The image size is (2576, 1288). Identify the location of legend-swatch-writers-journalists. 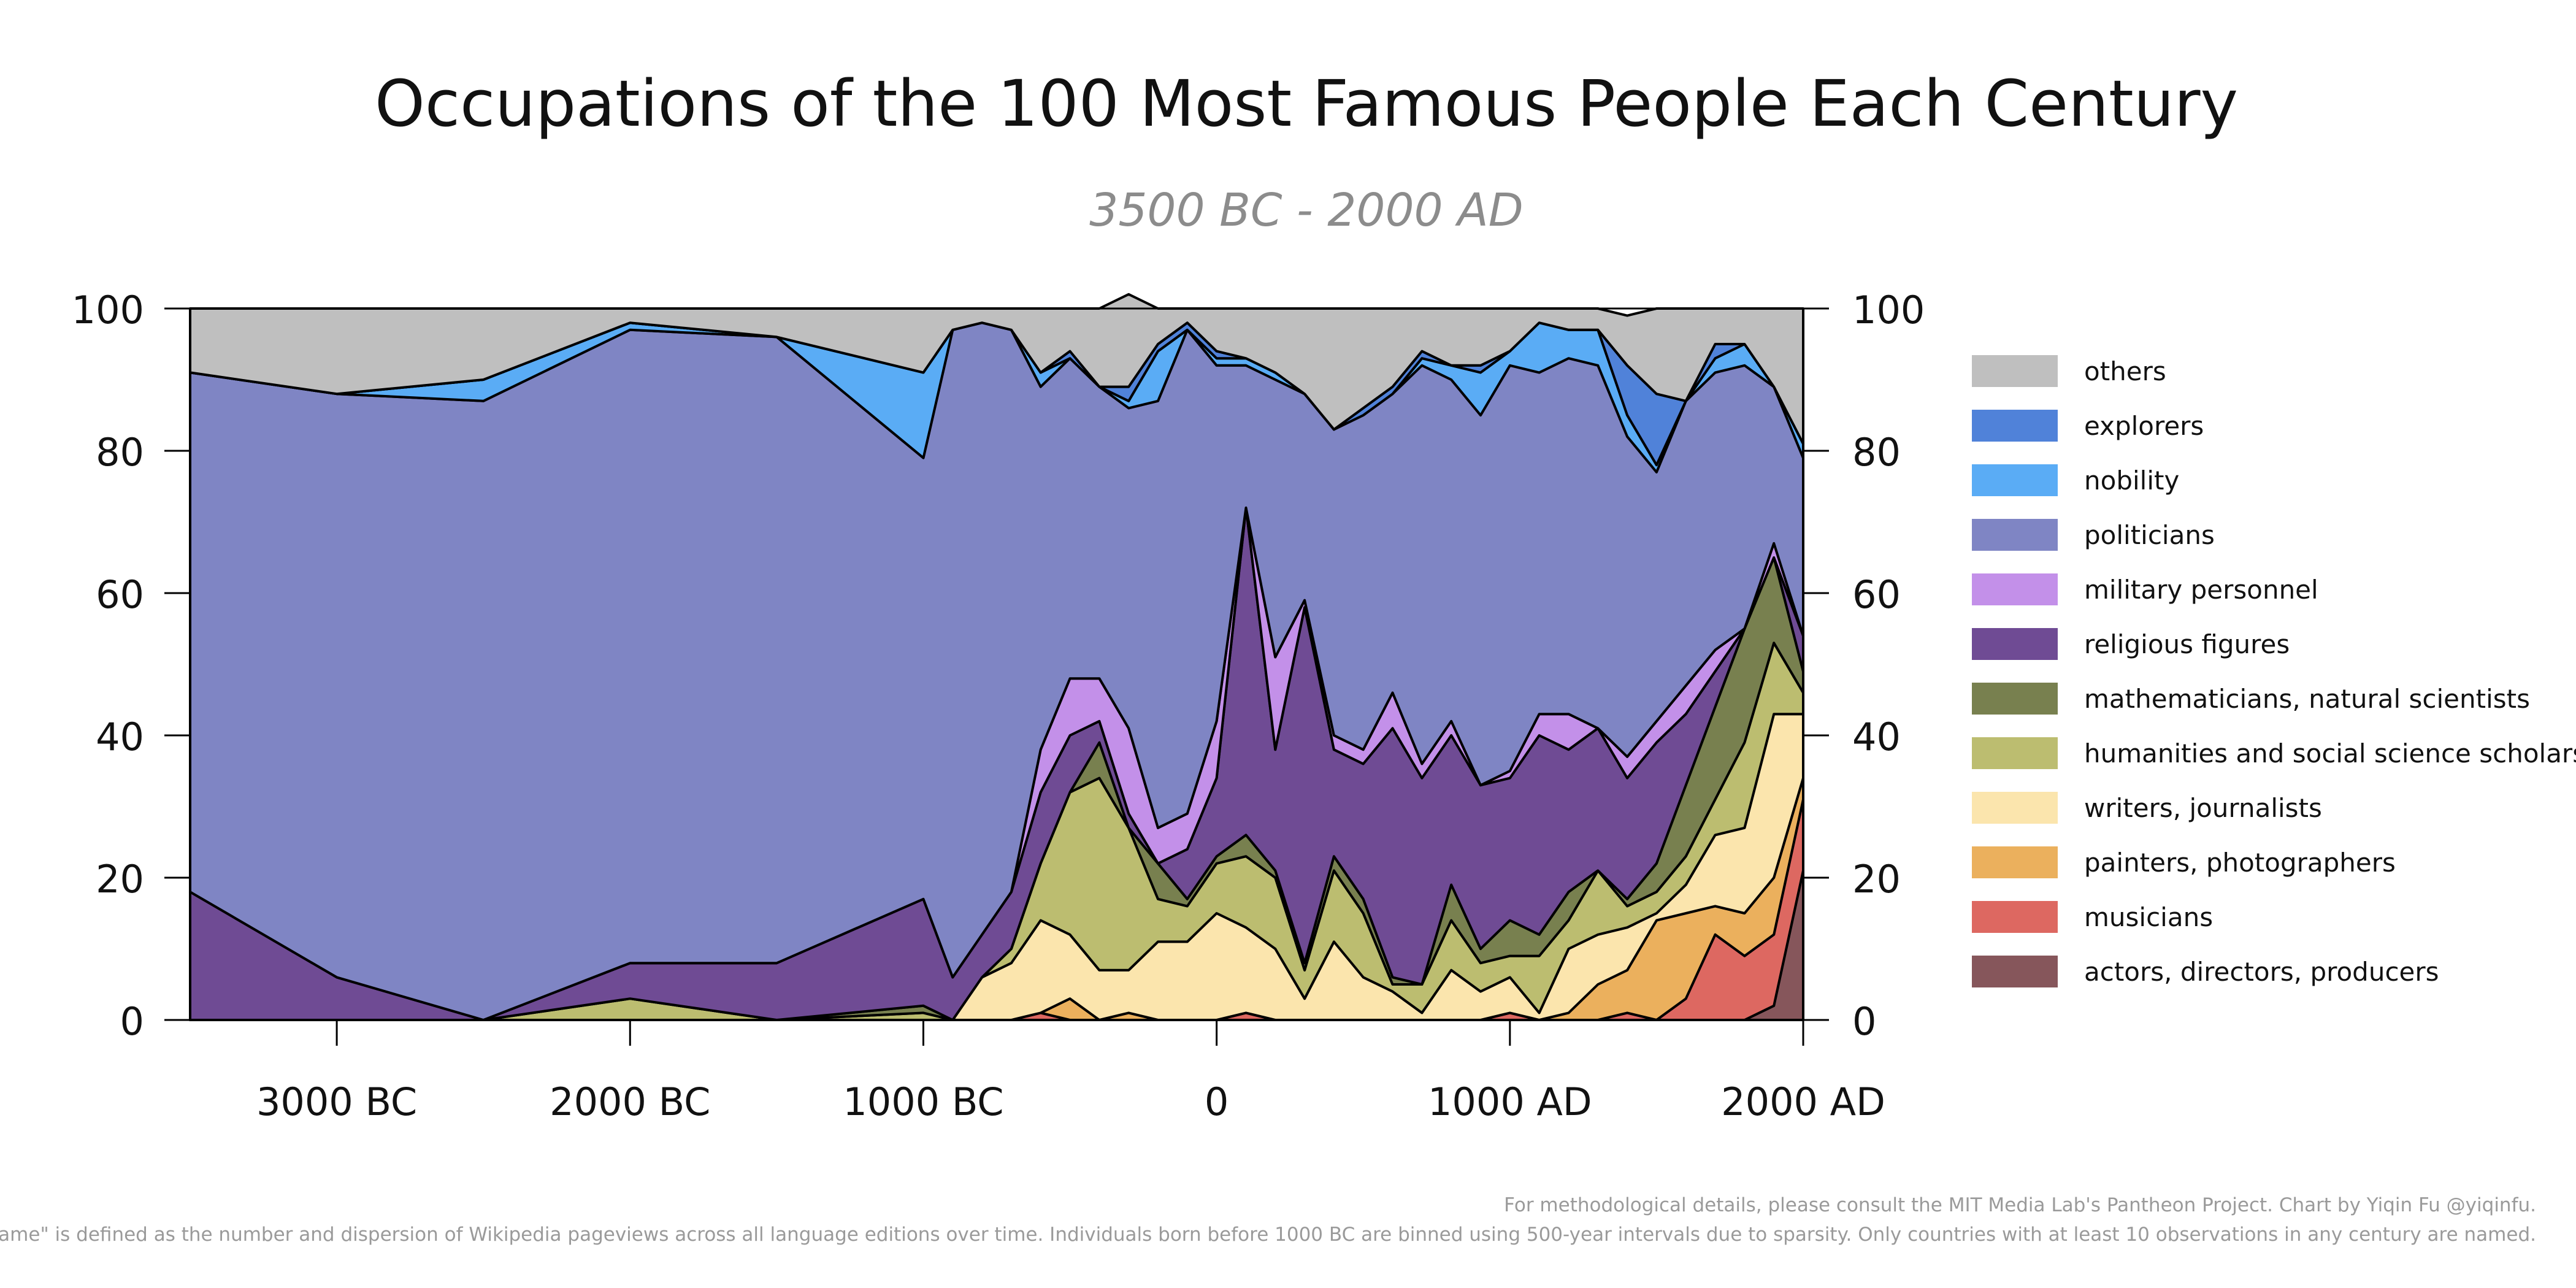
(2015, 808).